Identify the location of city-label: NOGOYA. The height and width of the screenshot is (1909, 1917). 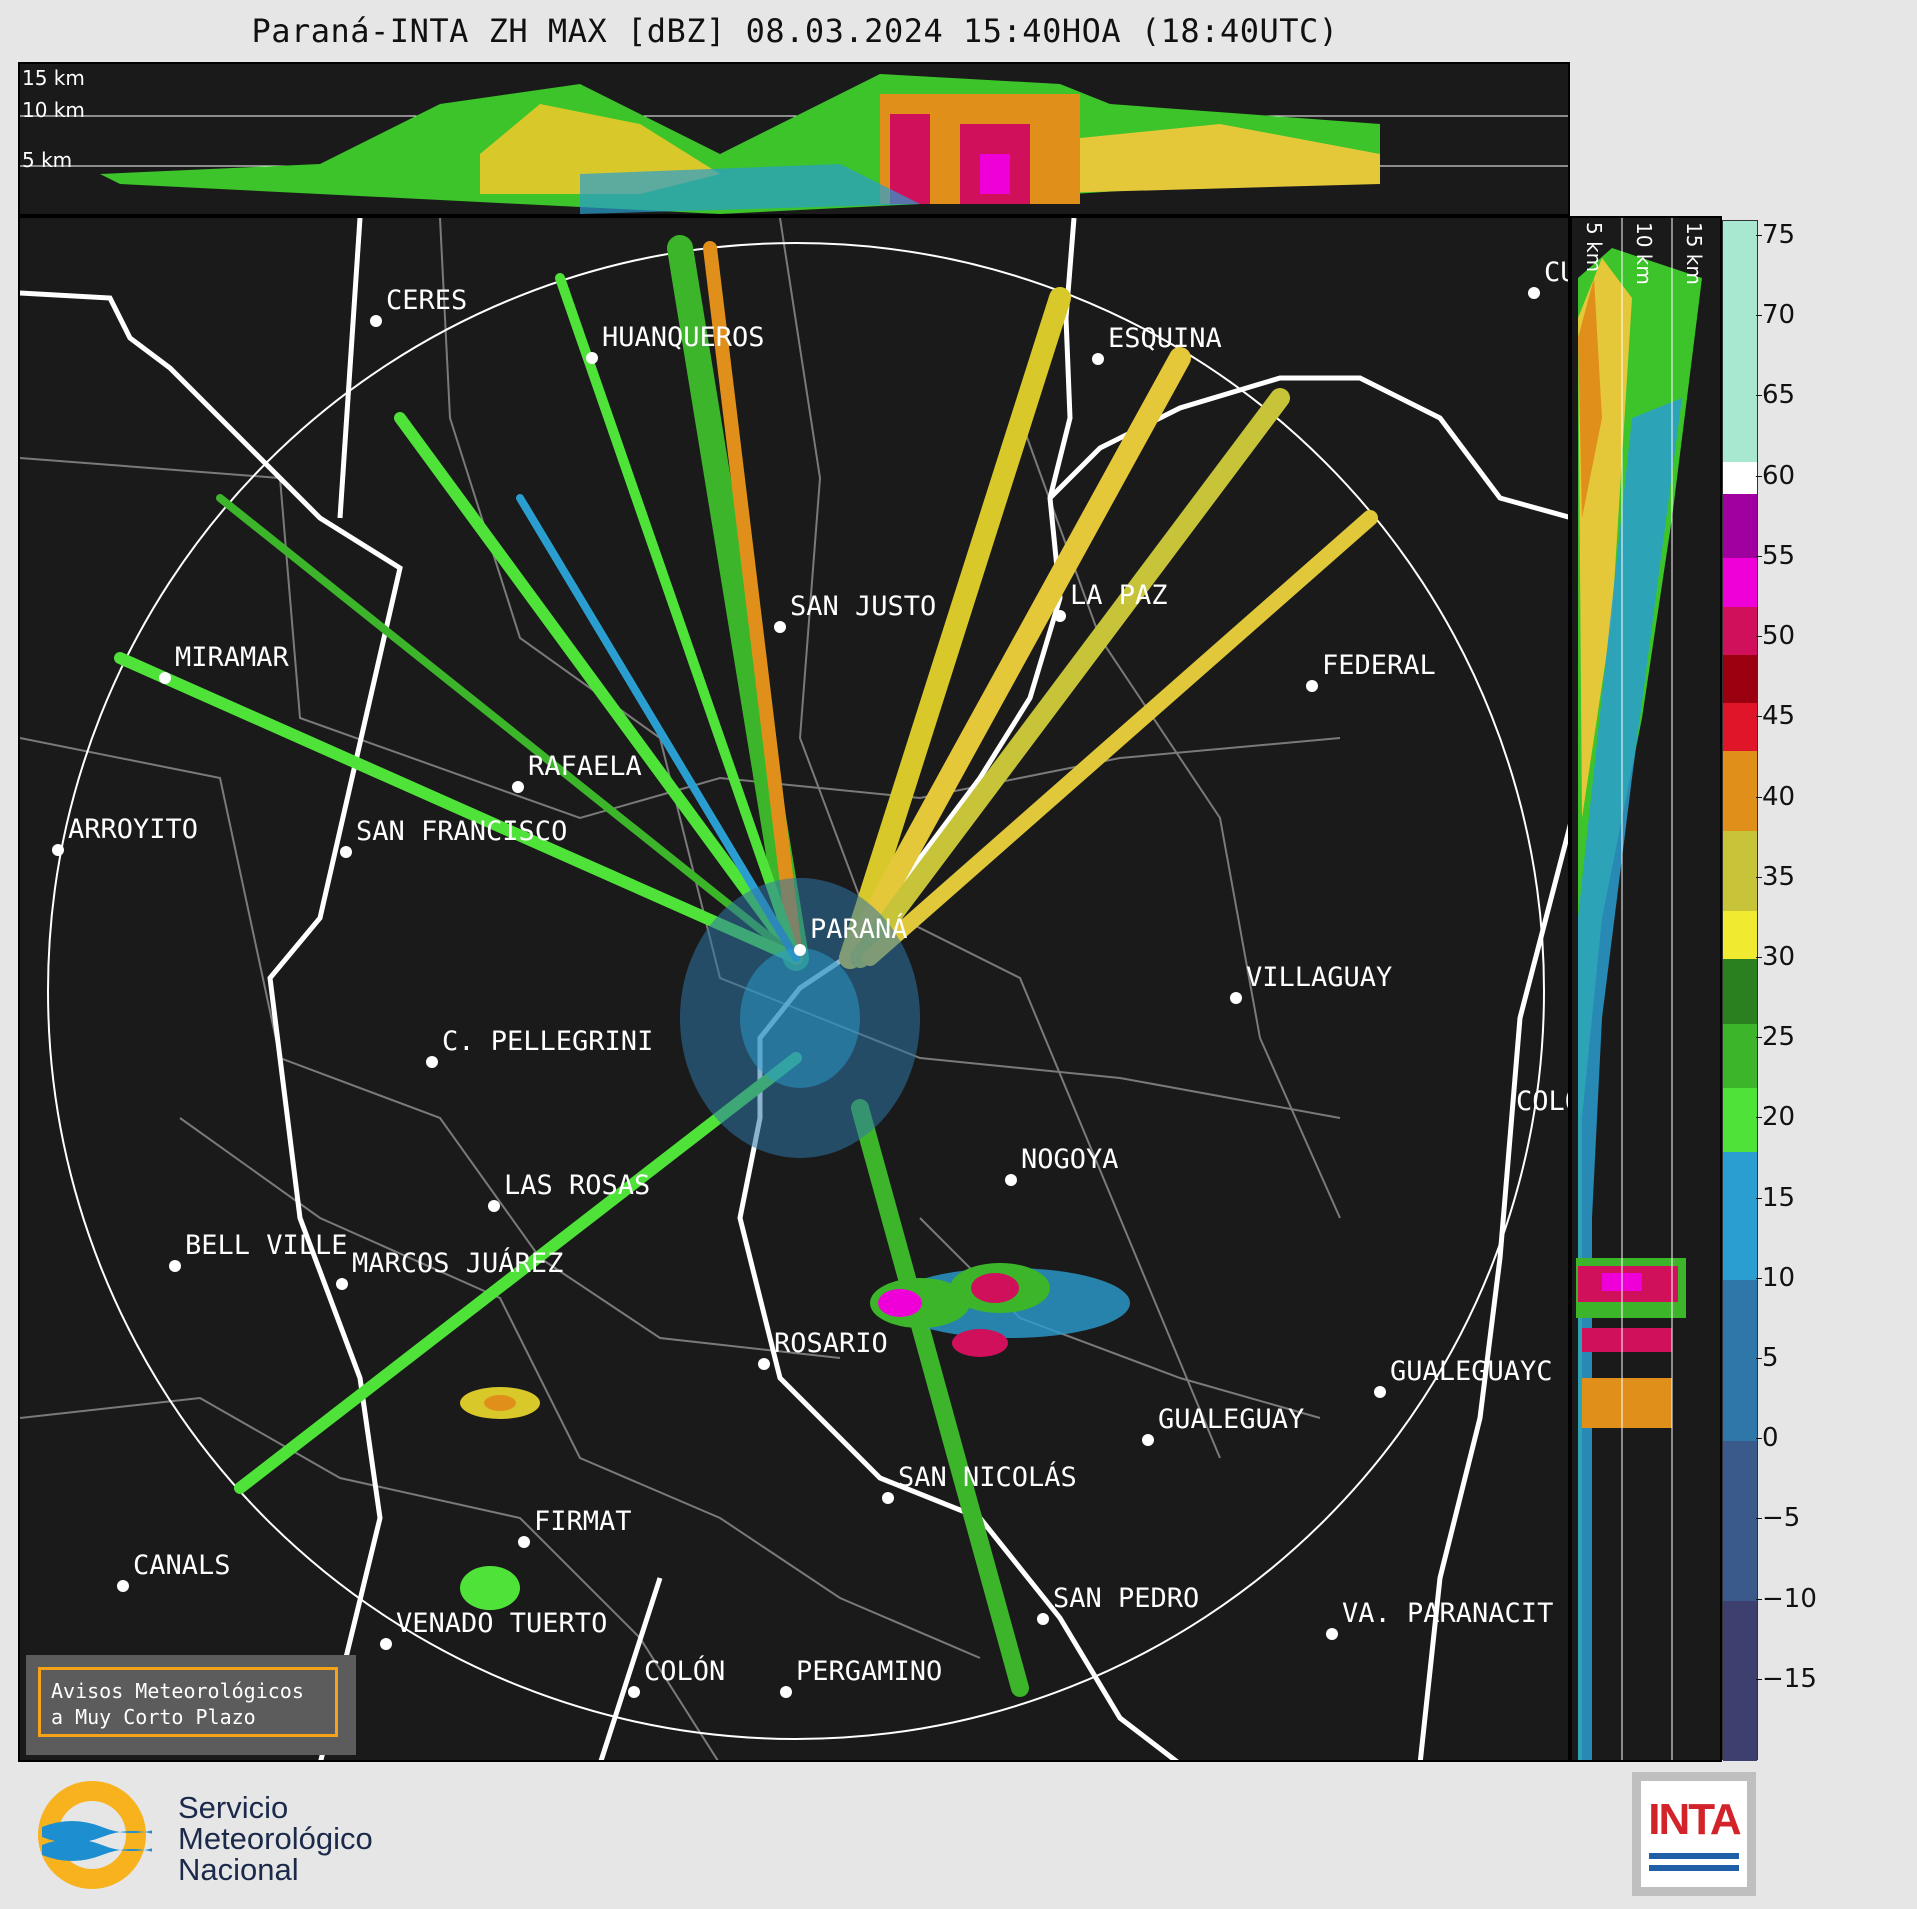
(1070, 1159).